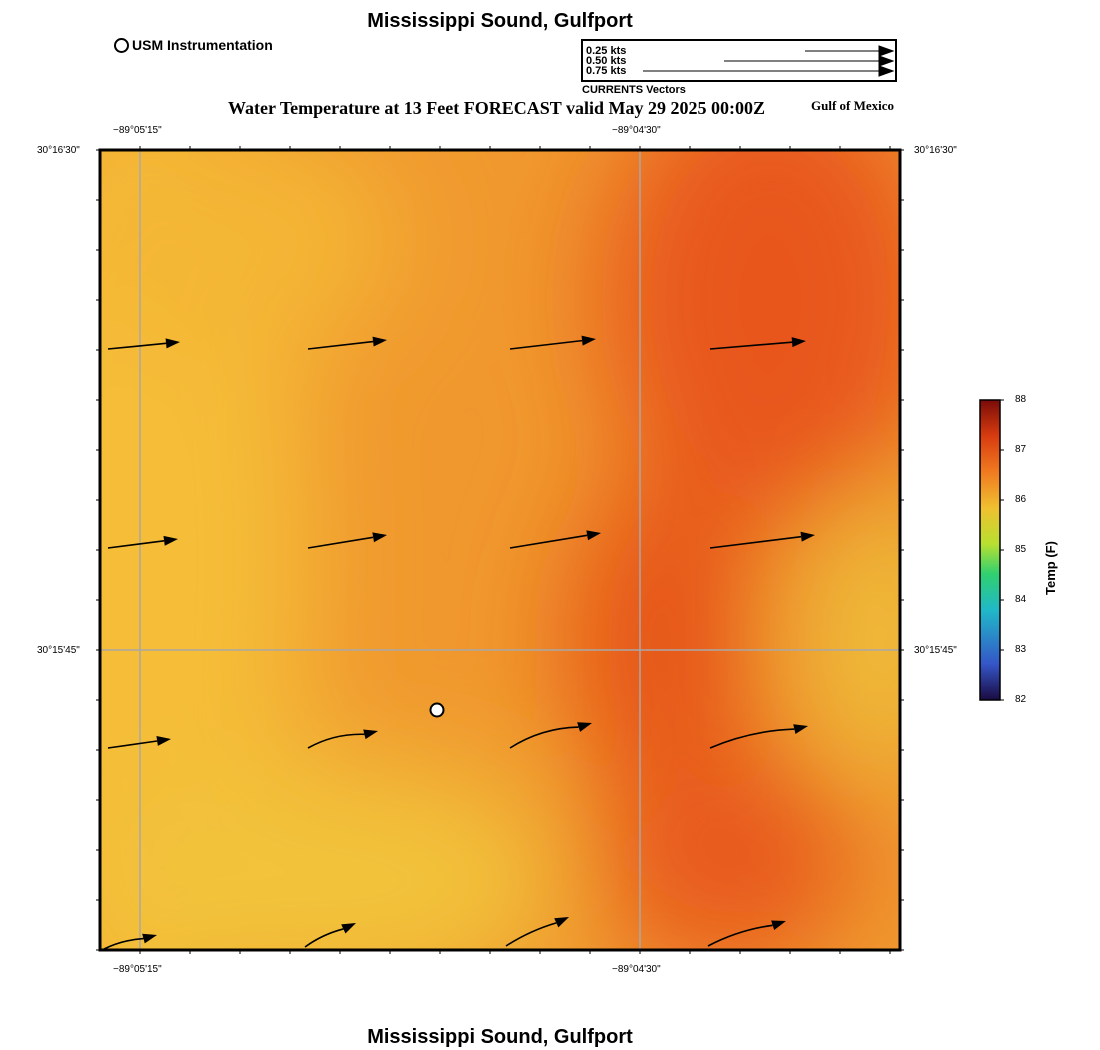 This screenshot has width=1100, height=1050. Describe the element at coordinates (1021, 599) in the screenshot. I see `colorbar-tick-84: 84` at that location.